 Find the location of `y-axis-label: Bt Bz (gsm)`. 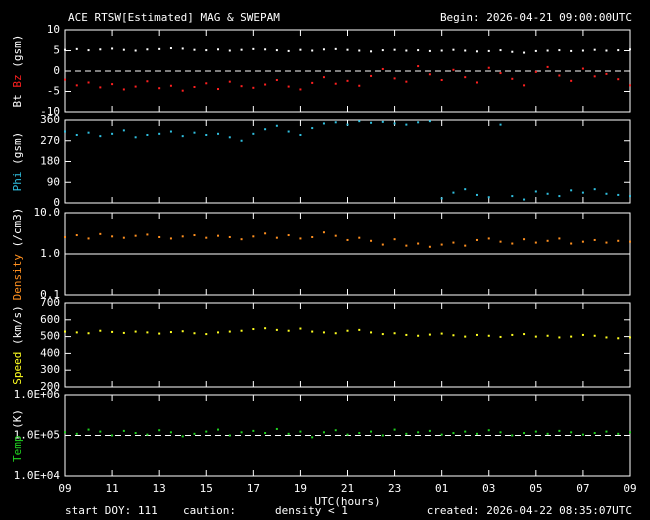

y-axis-label: Bt Bz (gsm) is located at coordinates (17, 71).